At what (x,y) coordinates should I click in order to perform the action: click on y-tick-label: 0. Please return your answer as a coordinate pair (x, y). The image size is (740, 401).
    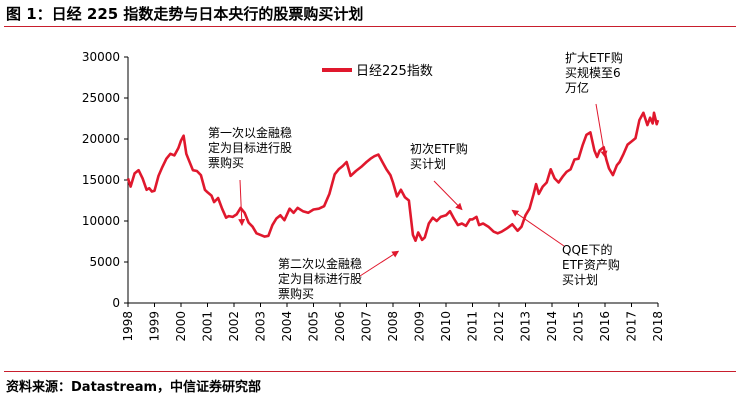
    Looking at the image, I should click on (116, 303).